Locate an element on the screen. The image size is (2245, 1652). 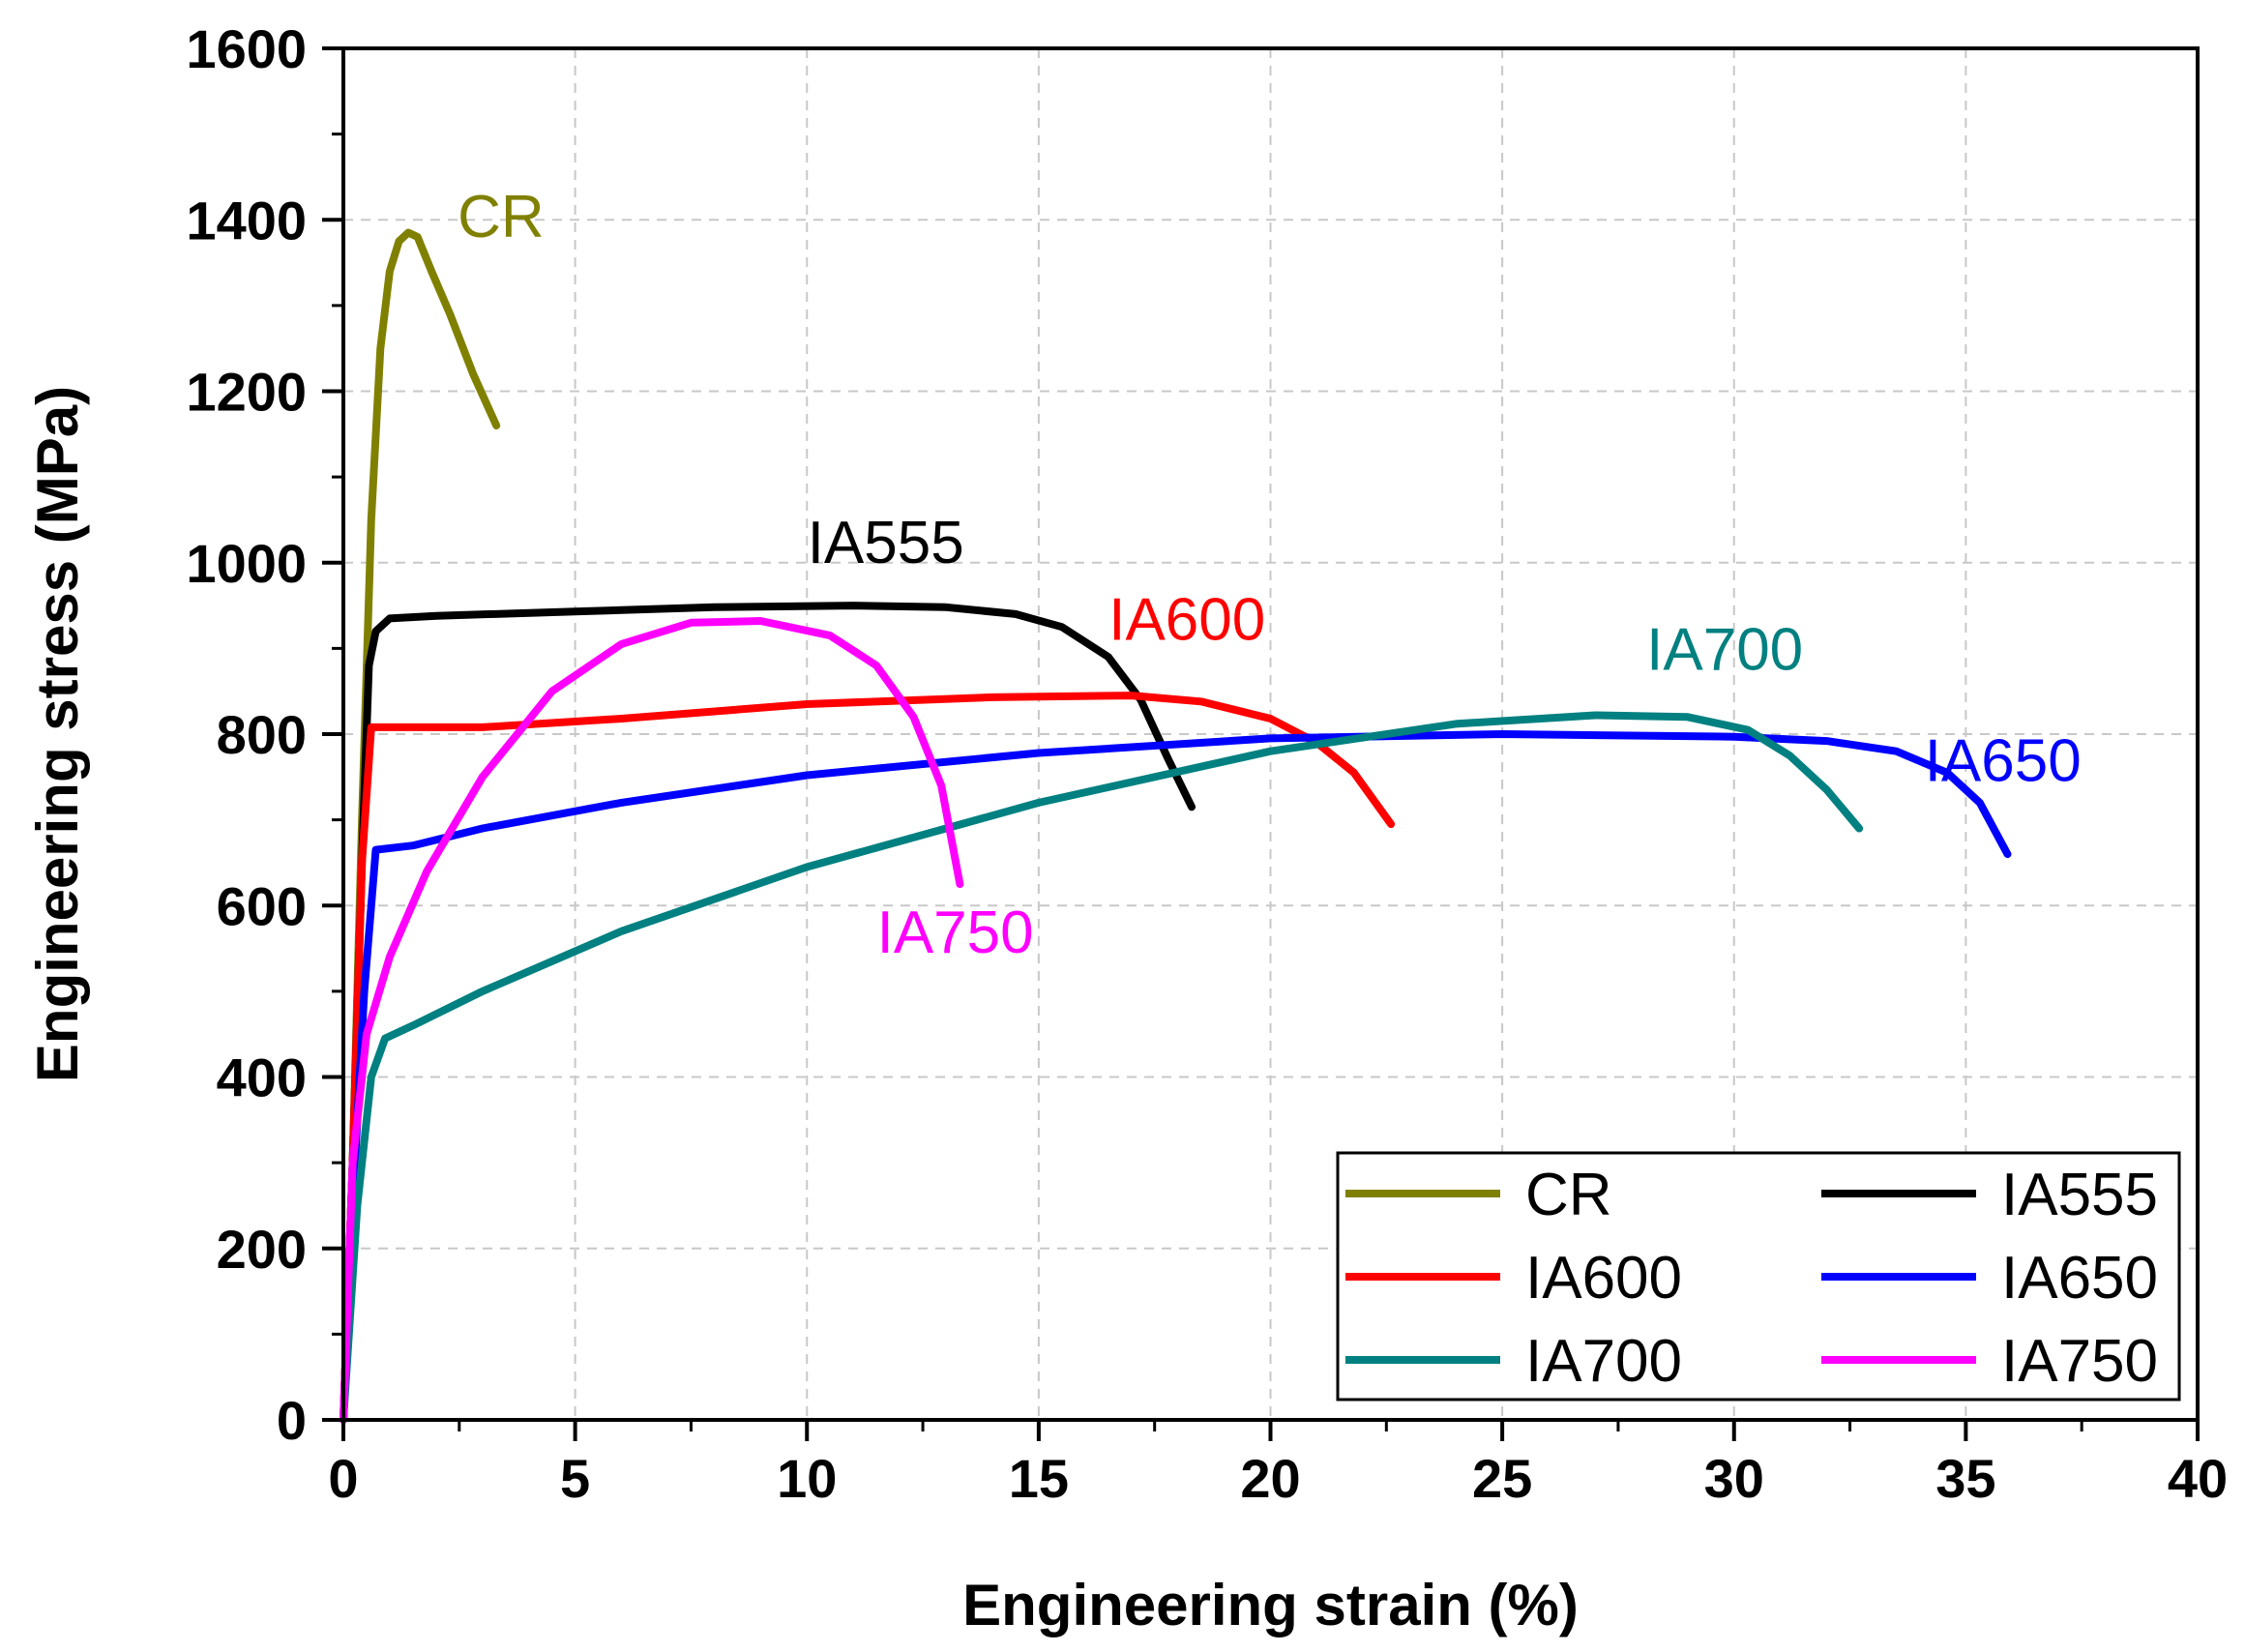
legend-label-ia600: IA600 is located at coordinates (1604, 1278).